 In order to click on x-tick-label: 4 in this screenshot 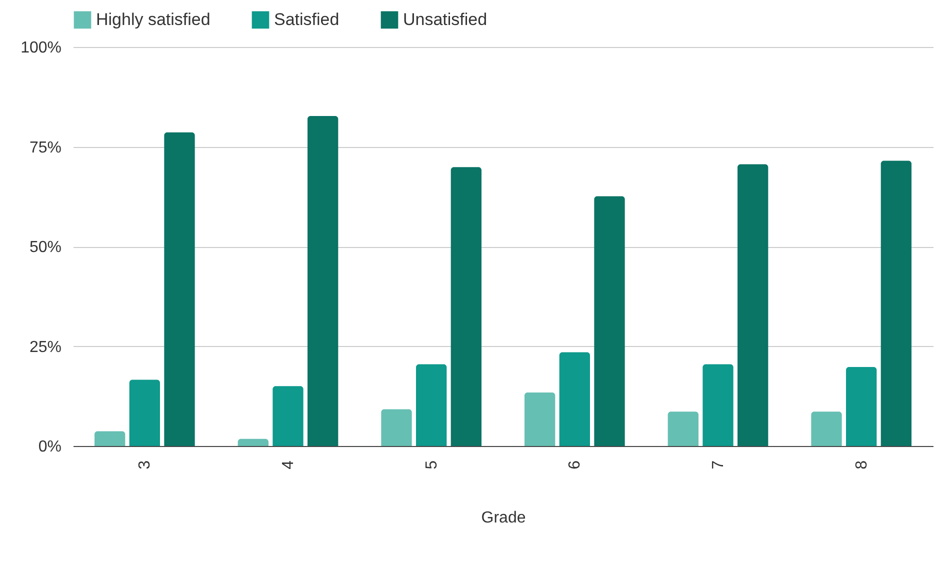, I will do `click(288, 465)`.